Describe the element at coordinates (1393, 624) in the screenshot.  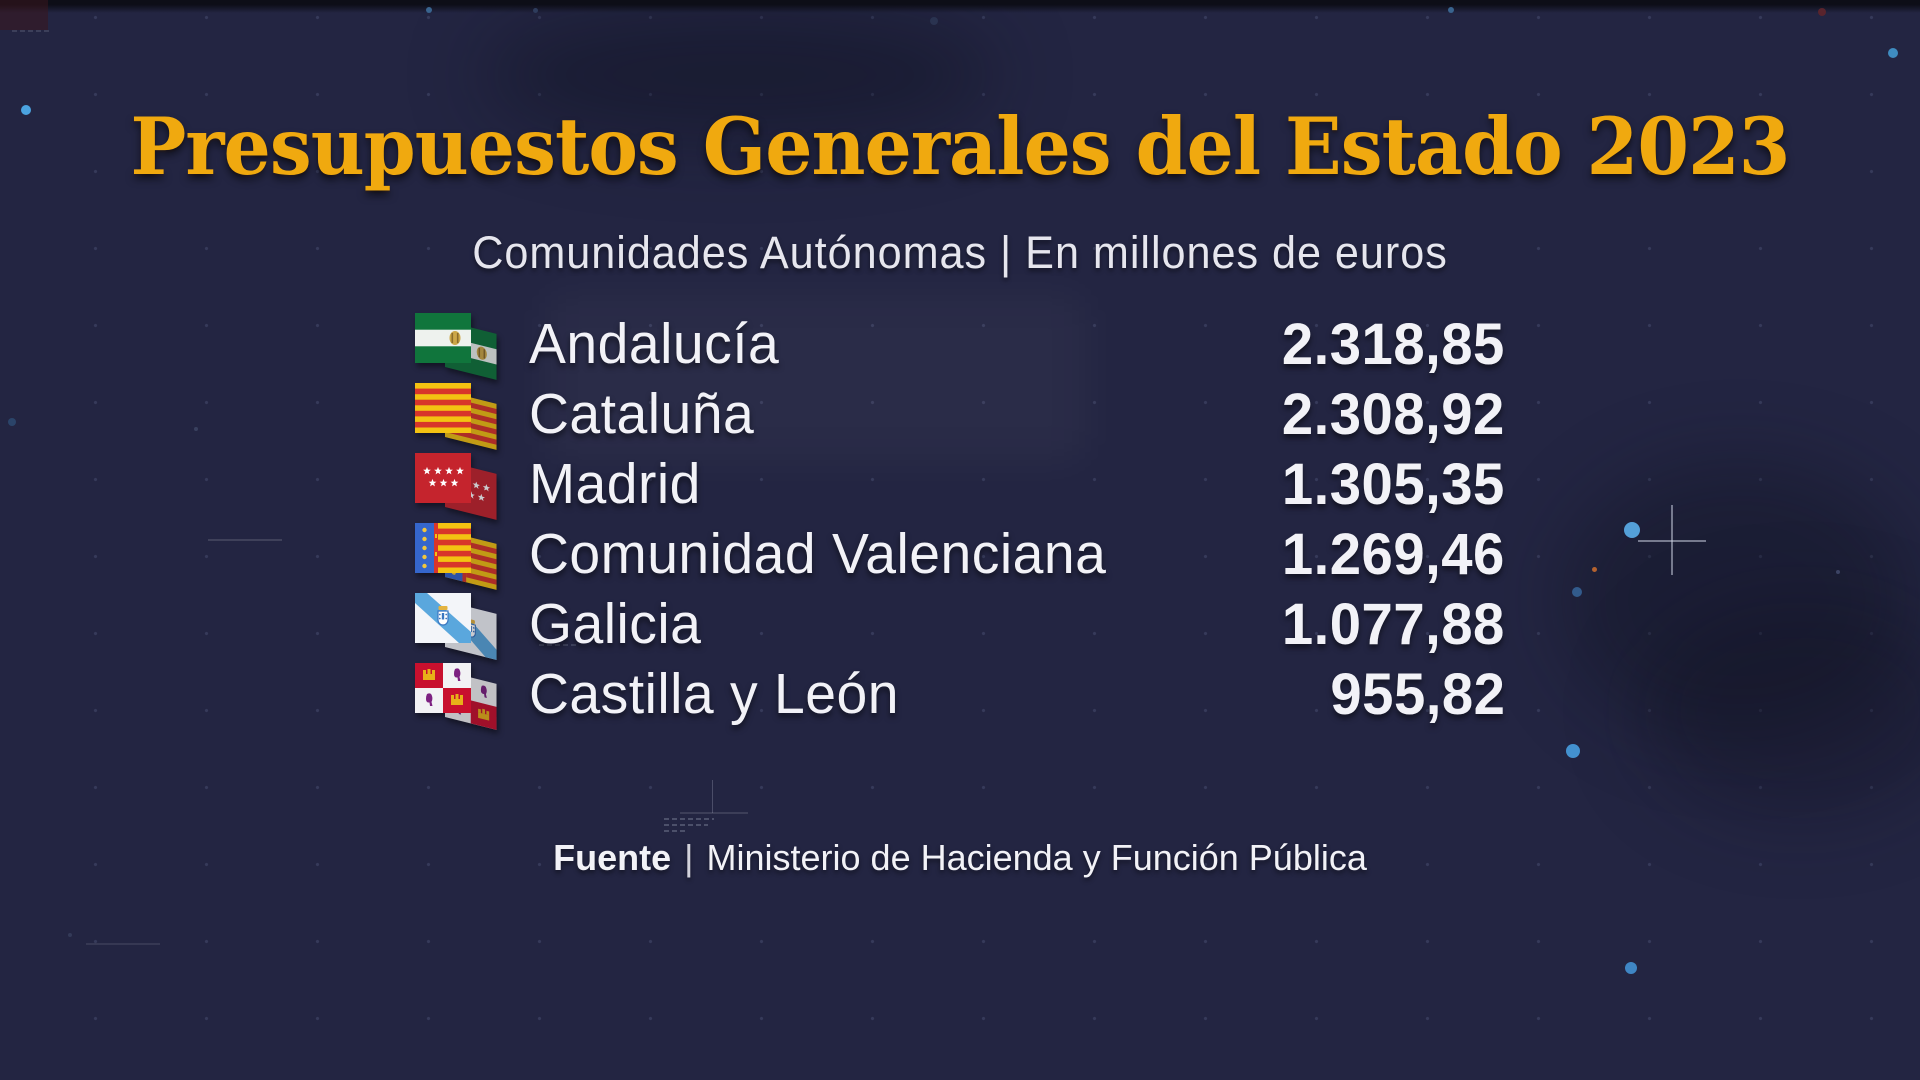
I see `region-value: 1.077,88` at that location.